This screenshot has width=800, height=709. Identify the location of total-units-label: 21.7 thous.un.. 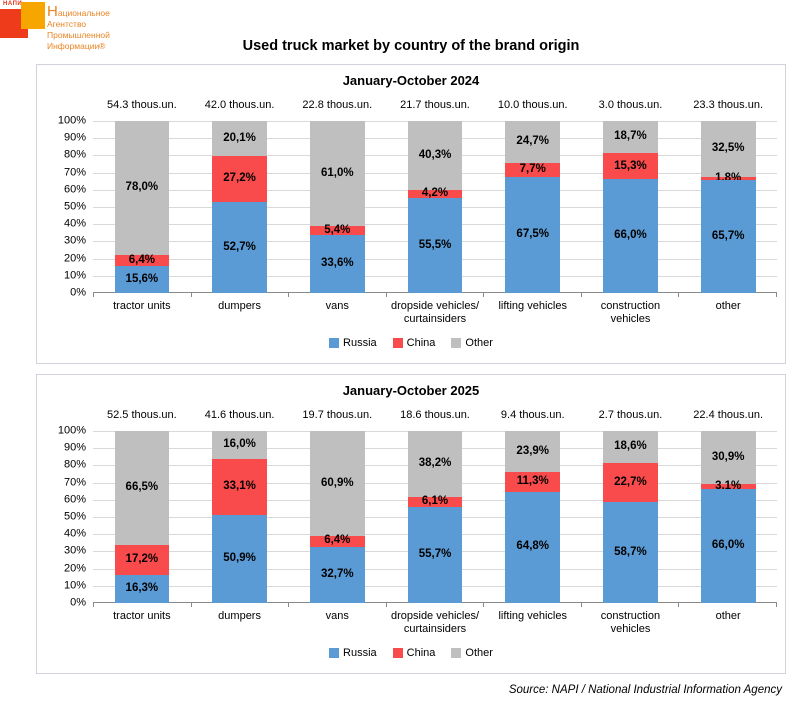
(435, 105).